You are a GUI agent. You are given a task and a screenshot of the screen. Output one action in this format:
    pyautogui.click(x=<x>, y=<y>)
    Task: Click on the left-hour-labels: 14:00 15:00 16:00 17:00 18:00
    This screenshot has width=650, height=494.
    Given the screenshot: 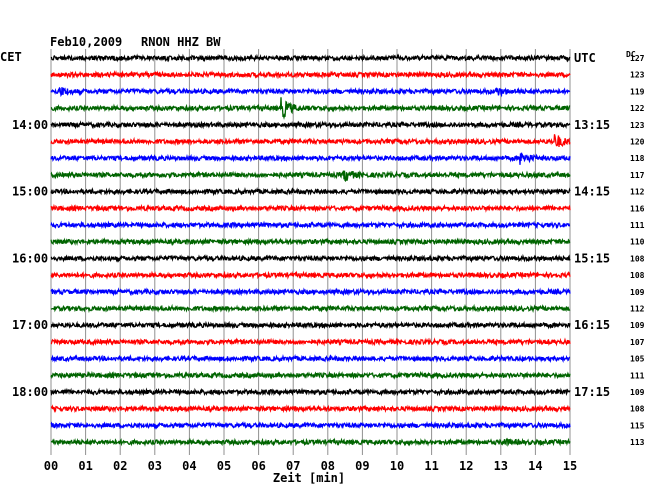 What is the action you would take?
    pyautogui.click(x=30, y=258)
    